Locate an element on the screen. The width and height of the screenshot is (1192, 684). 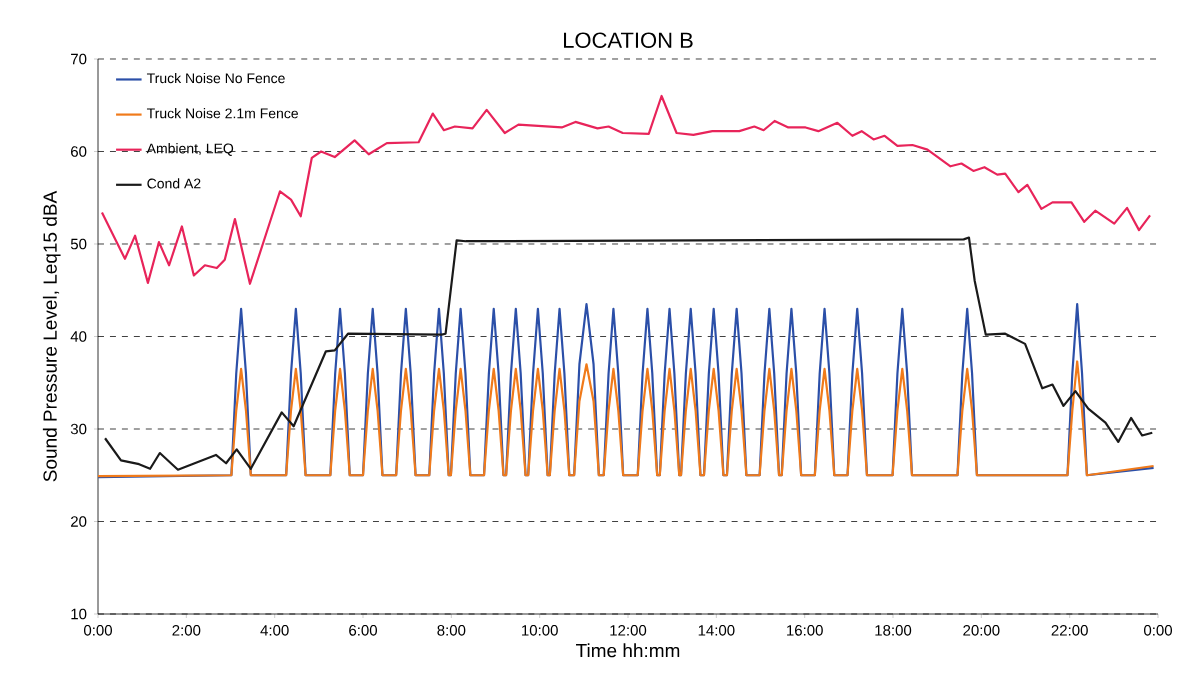
x-tick-label: 12:00 is located at coordinates (628, 630).